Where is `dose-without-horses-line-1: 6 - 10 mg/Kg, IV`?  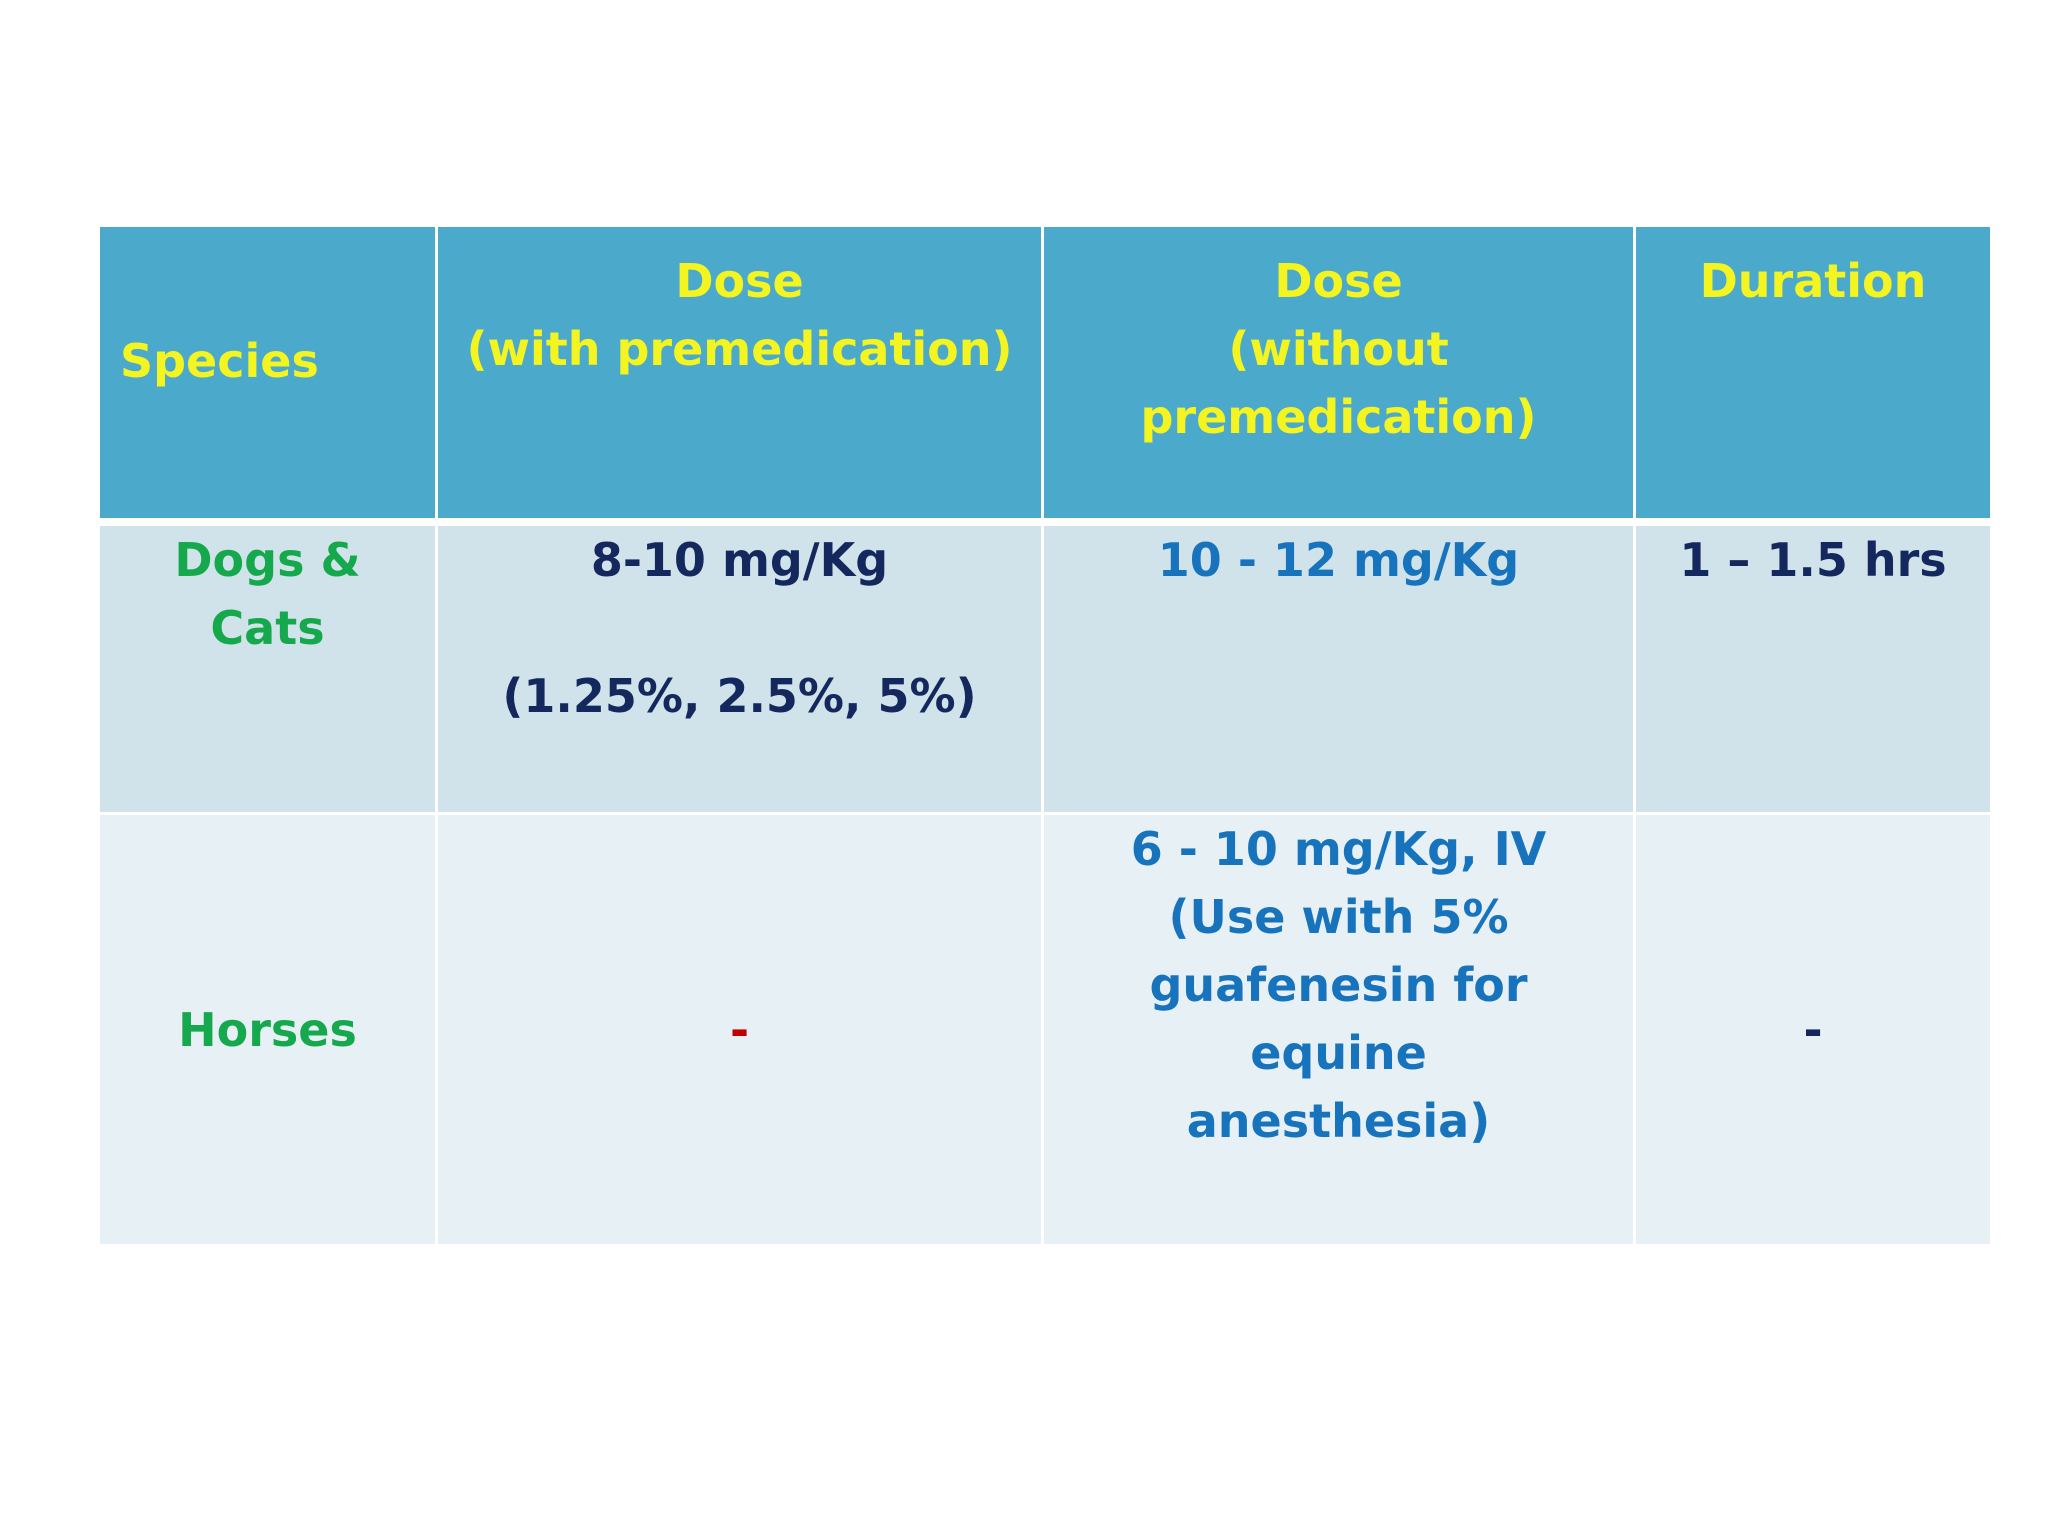
dose-without-horses-line-1: 6 - 10 mg/Kg, IV is located at coordinates (1338, 849).